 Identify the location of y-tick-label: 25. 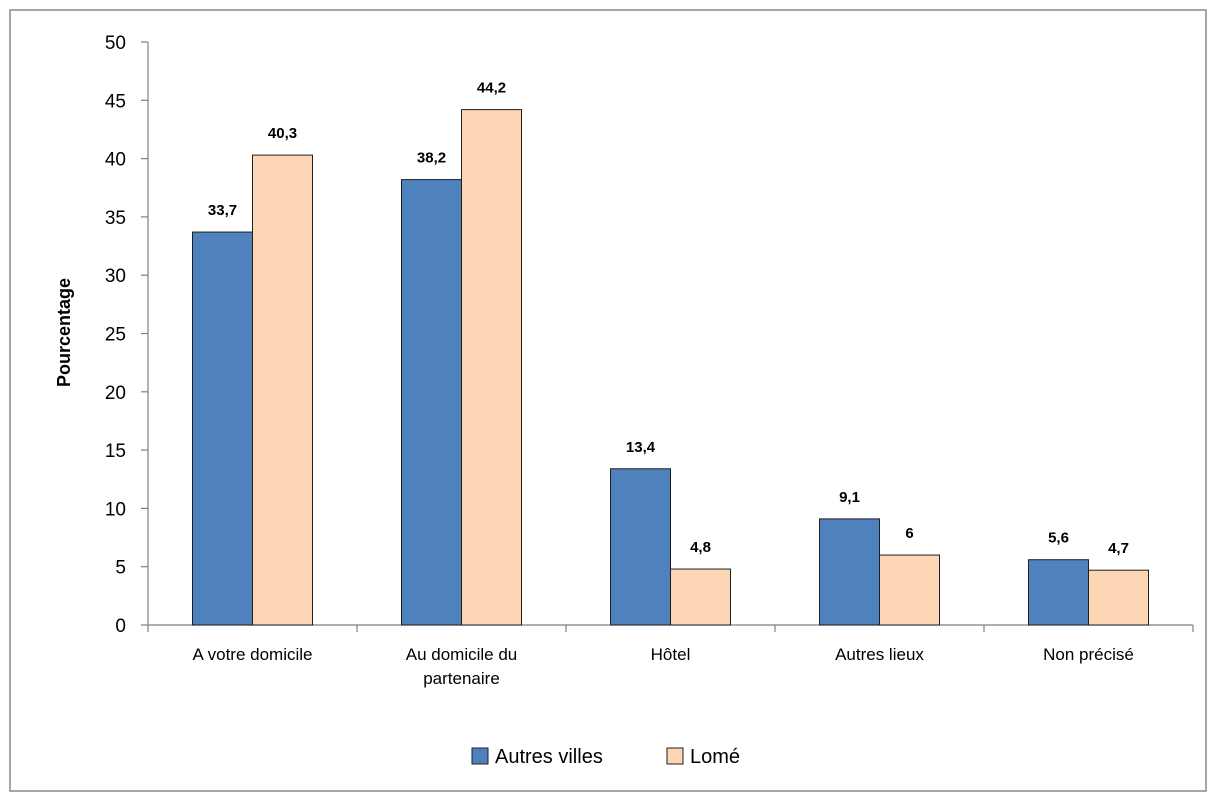
(115, 335).